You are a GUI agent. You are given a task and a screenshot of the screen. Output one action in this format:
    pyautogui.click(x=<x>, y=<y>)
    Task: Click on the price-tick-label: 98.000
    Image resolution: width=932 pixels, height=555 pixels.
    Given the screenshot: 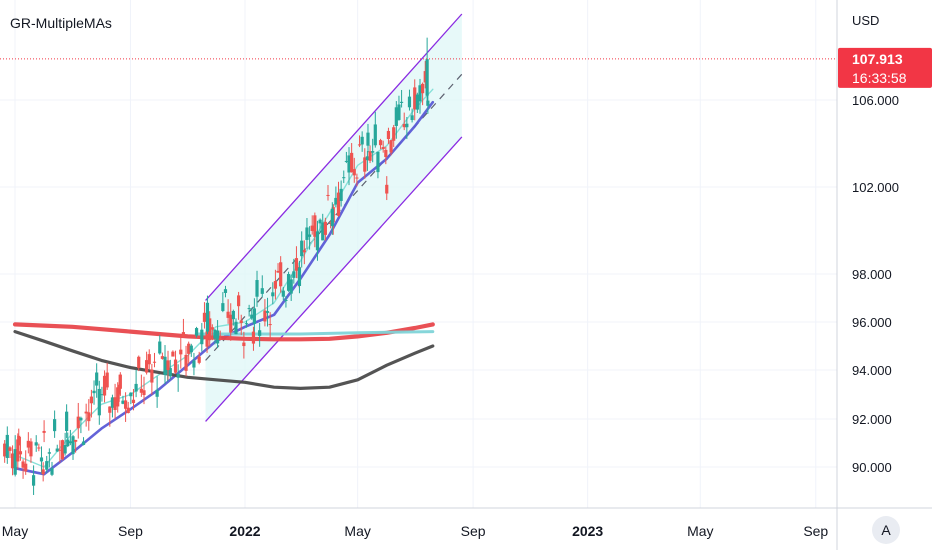 What is the action you would take?
    pyautogui.click(x=872, y=274)
    